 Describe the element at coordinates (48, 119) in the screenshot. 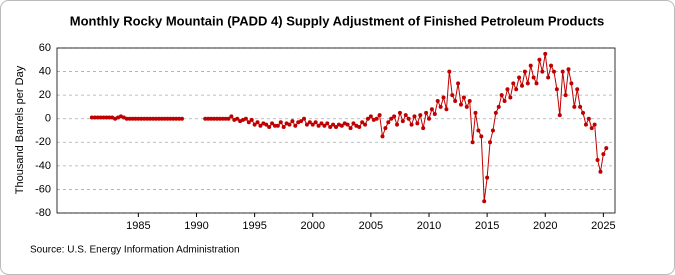

I see `y-tick-label: 0` at that location.